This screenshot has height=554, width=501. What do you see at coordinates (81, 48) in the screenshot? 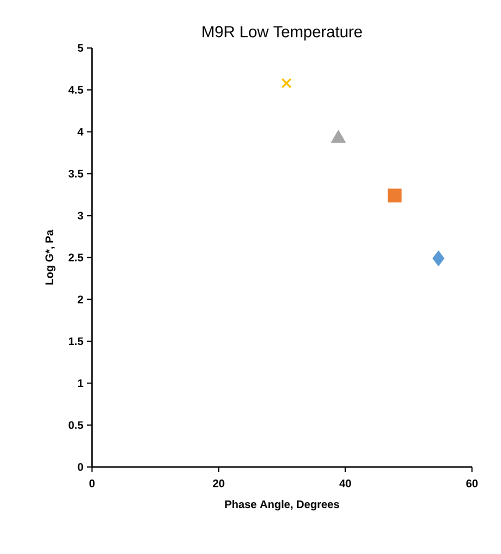
I see `y-tick-label: 5` at bounding box center [81, 48].